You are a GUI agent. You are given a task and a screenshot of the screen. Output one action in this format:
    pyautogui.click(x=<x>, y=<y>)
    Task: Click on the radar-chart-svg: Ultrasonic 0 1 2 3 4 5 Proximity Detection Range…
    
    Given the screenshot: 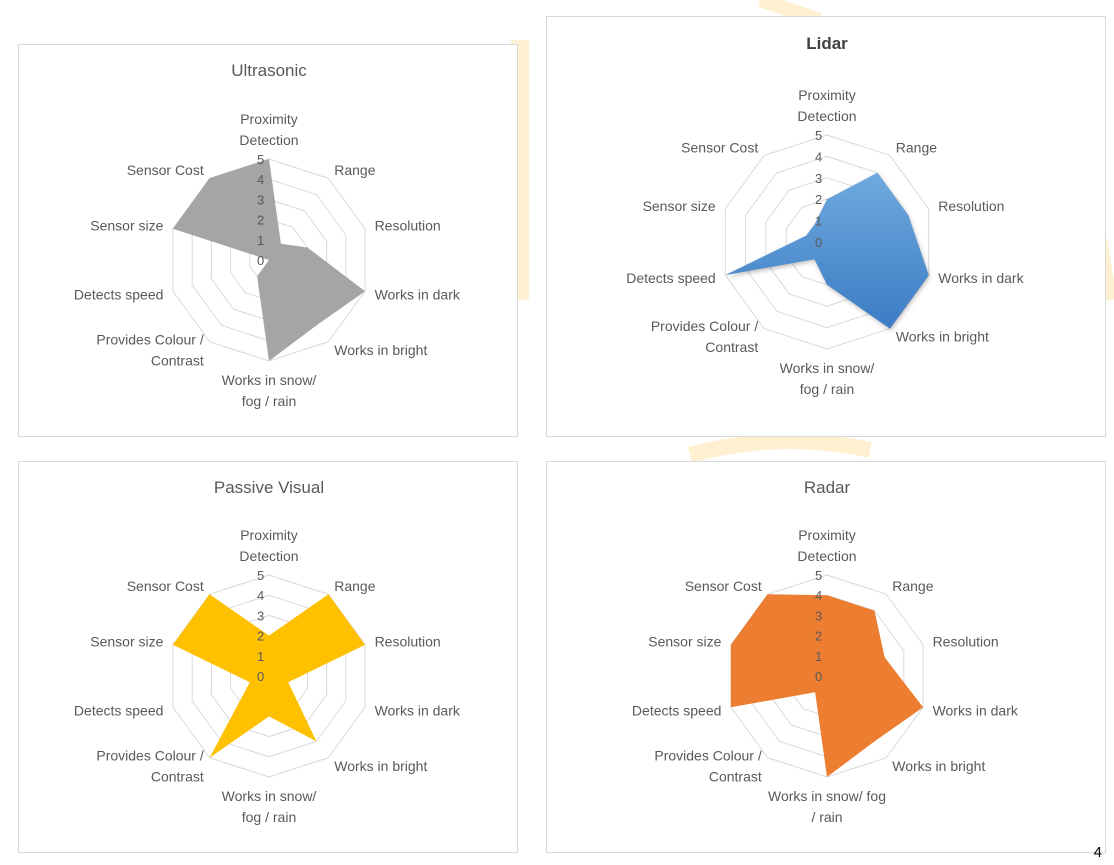 What is the action you would take?
    pyautogui.click(x=267, y=235)
    